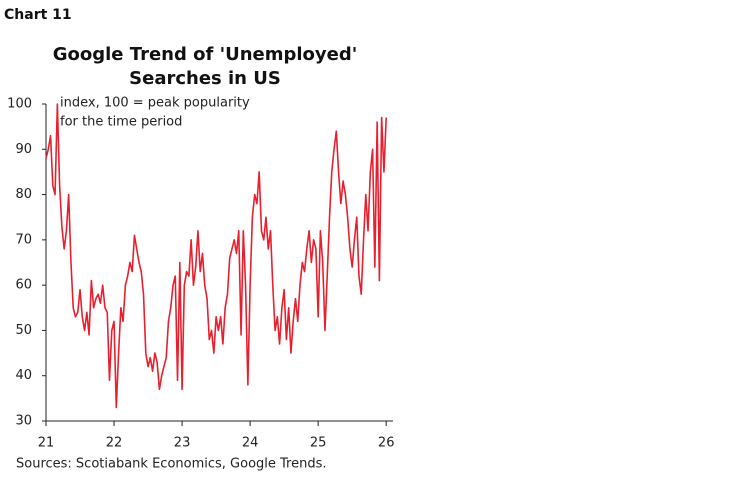 The width and height of the screenshot is (748, 483). Describe the element at coordinates (46, 443) in the screenshot. I see `x-tick-label: 21` at that location.